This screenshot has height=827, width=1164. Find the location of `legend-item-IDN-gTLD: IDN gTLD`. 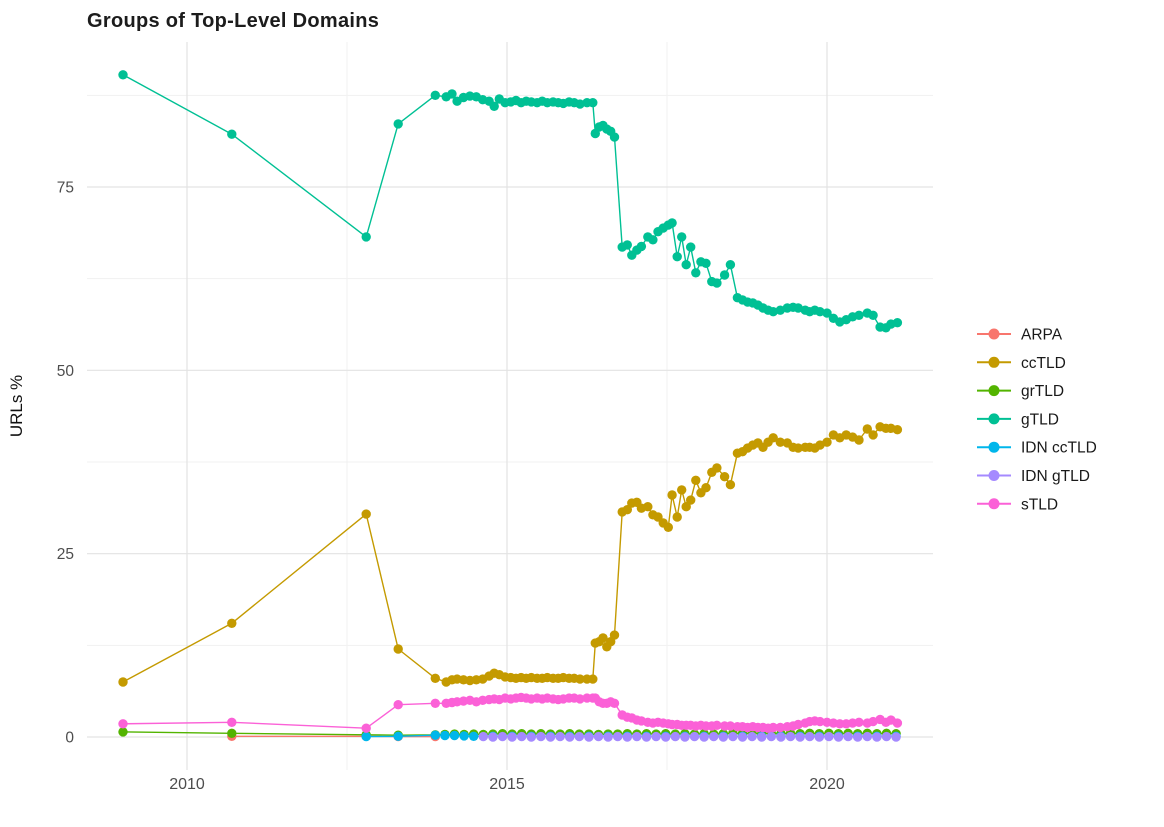

legend-item-IDN-gTLD: IDN gTLD is located at coordinates (1033, 476).